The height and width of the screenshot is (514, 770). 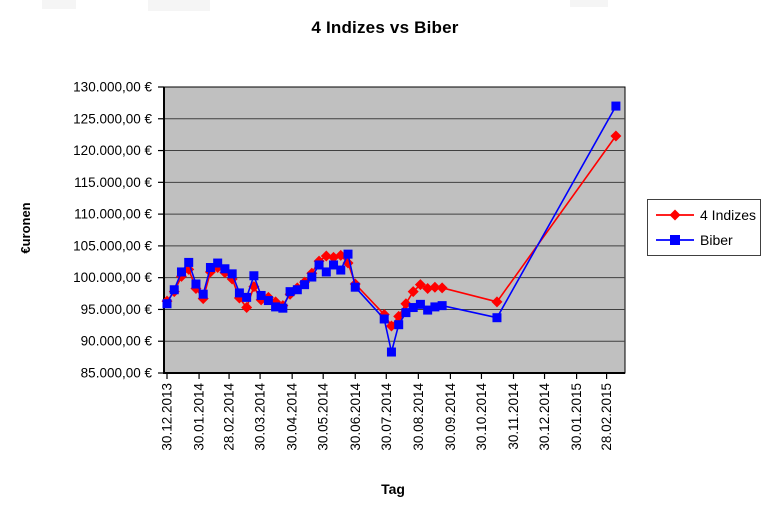 What do you see at coordinates (704, 227) in the screenshot?
I see `legend: 4 Indizes Biber` at bounding box center [704, 227].